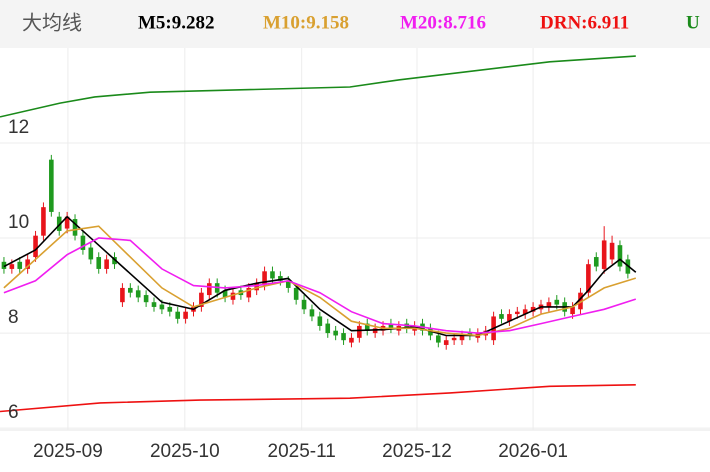  Describe the element at coordinates (13, 412) in the screenshot. I see `y-tick-label: 6` at that location.